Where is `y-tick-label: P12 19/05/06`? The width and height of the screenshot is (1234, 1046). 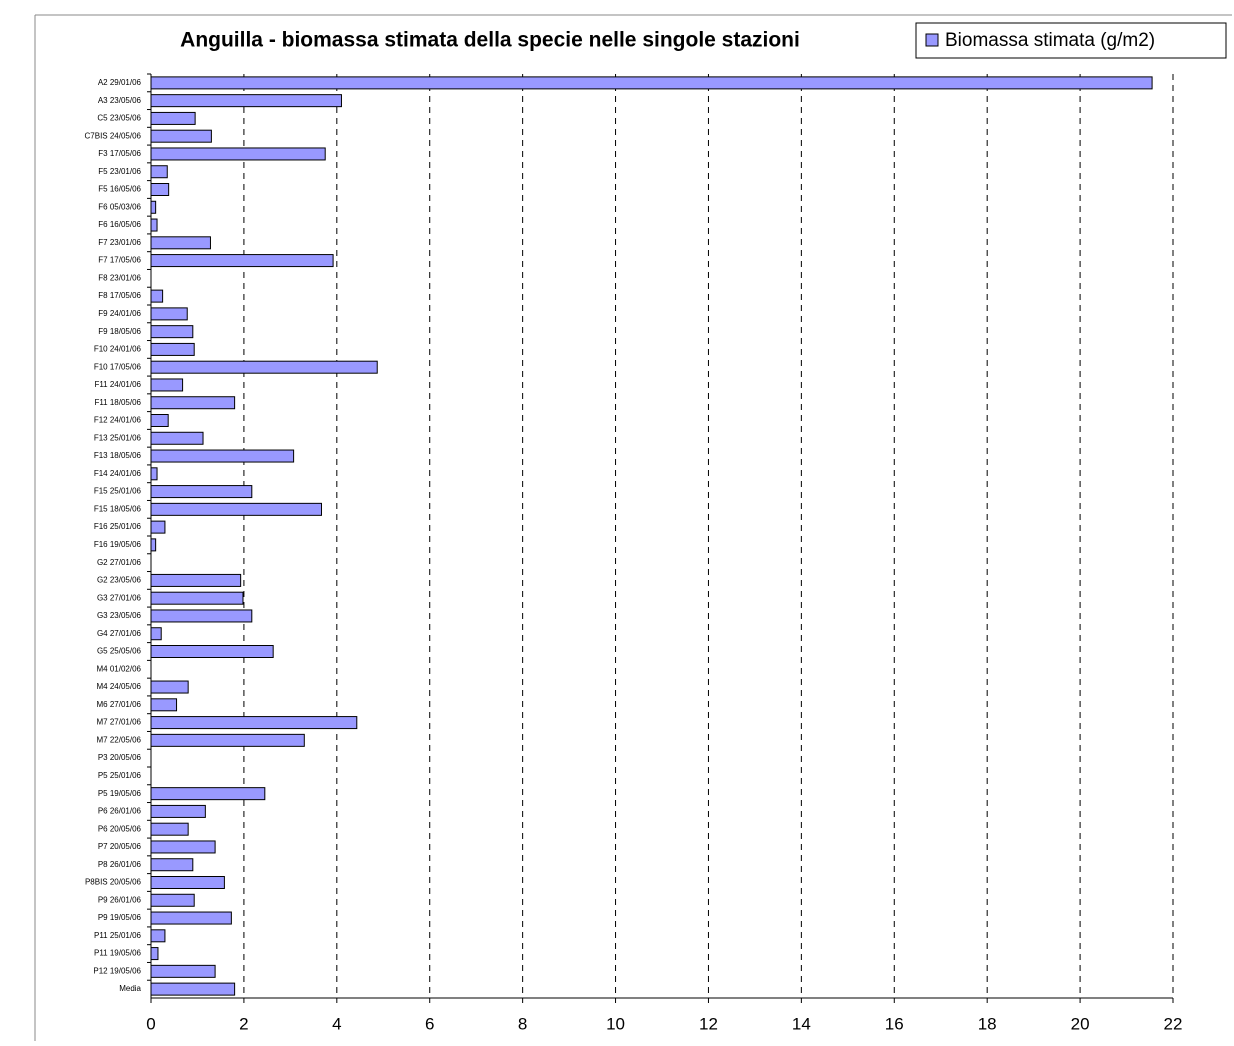 y-tick-label: P12 19/05/06 is located at coordinates (117, 970).